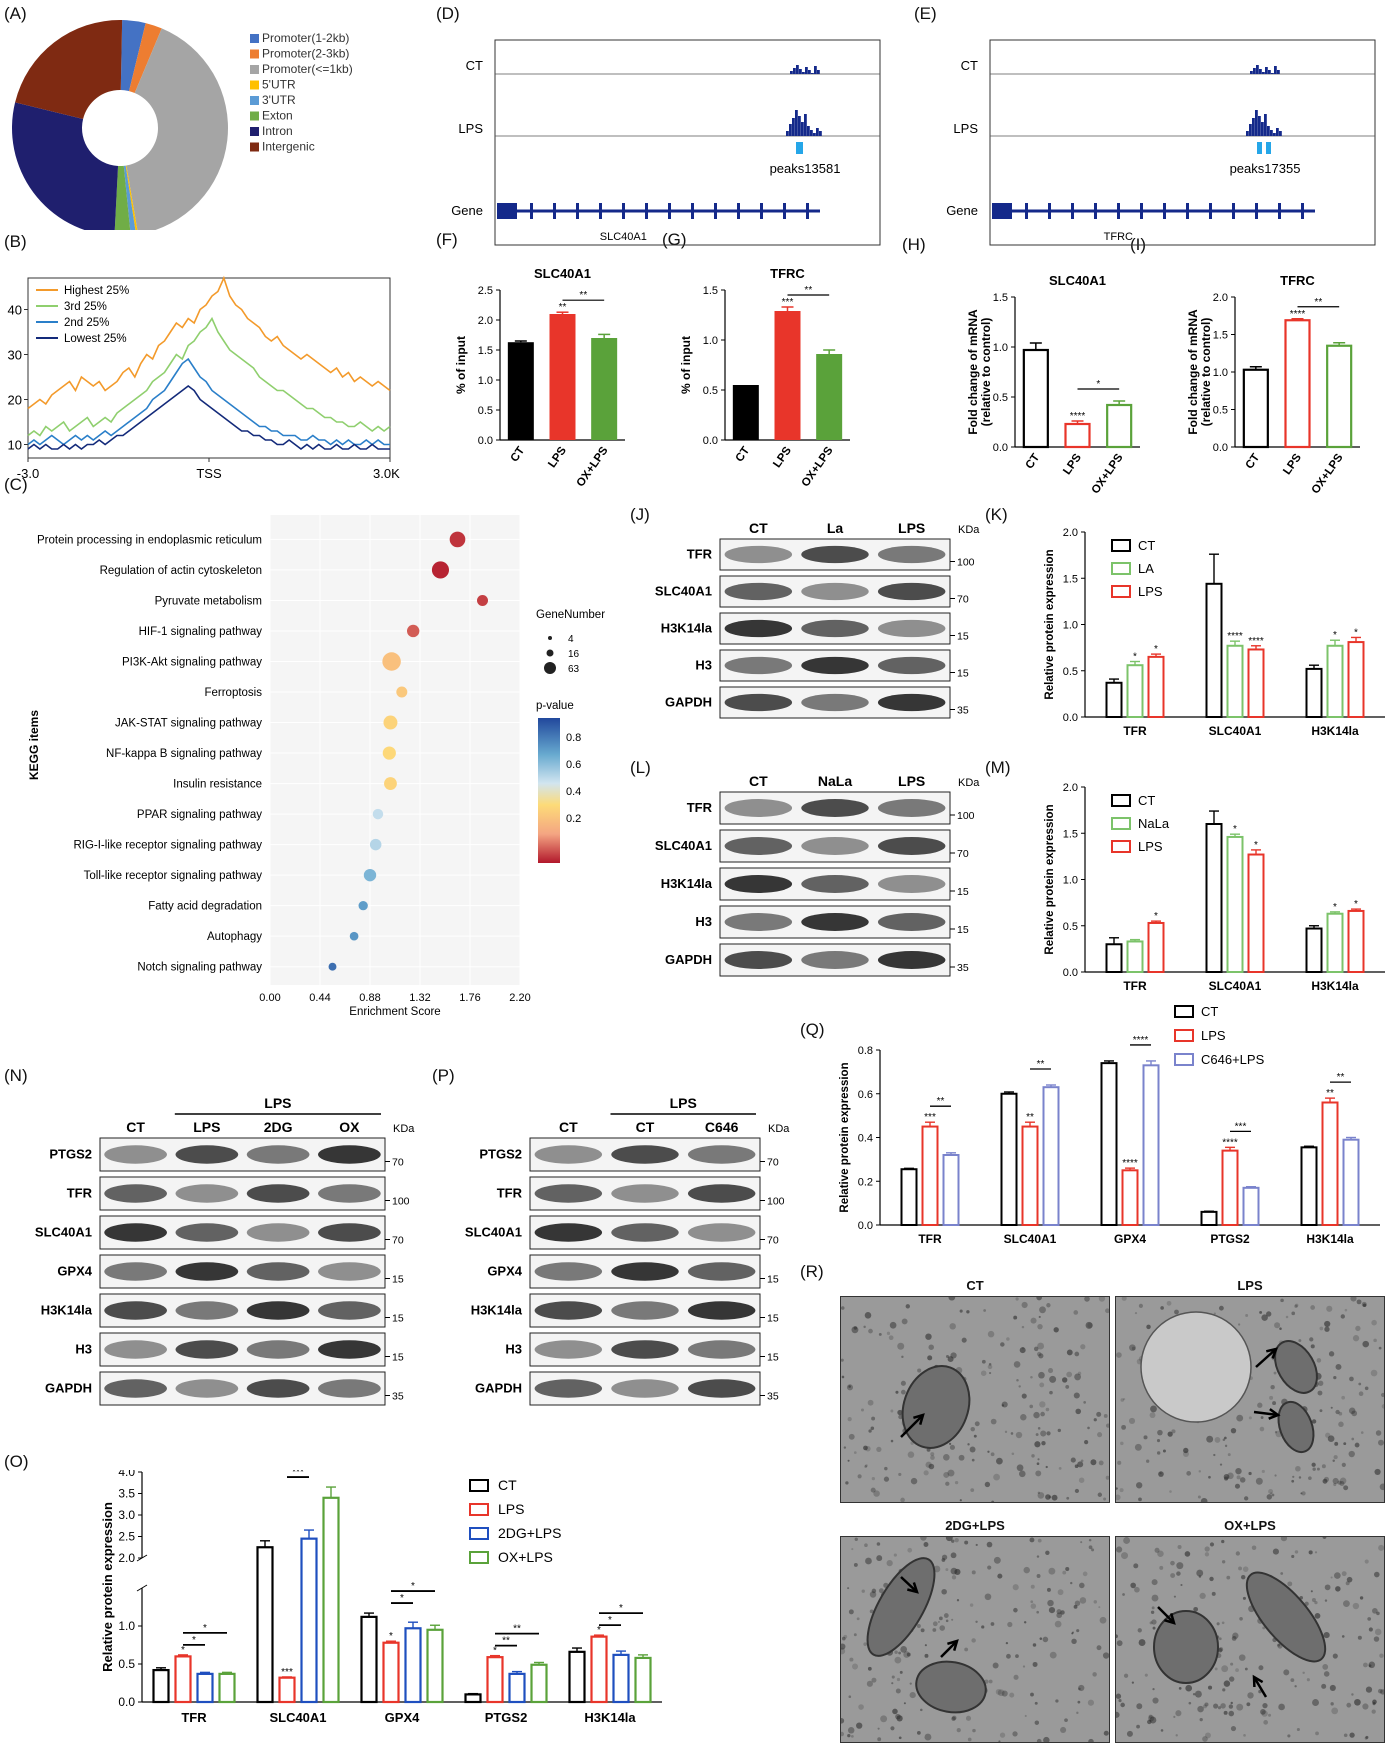 The height and width of the screenshot is (1747, 1400). What do you see at coordinates (574, 654) in the screenshot?
I see `size-legend-label: 16` at bounding box center [574, 654].